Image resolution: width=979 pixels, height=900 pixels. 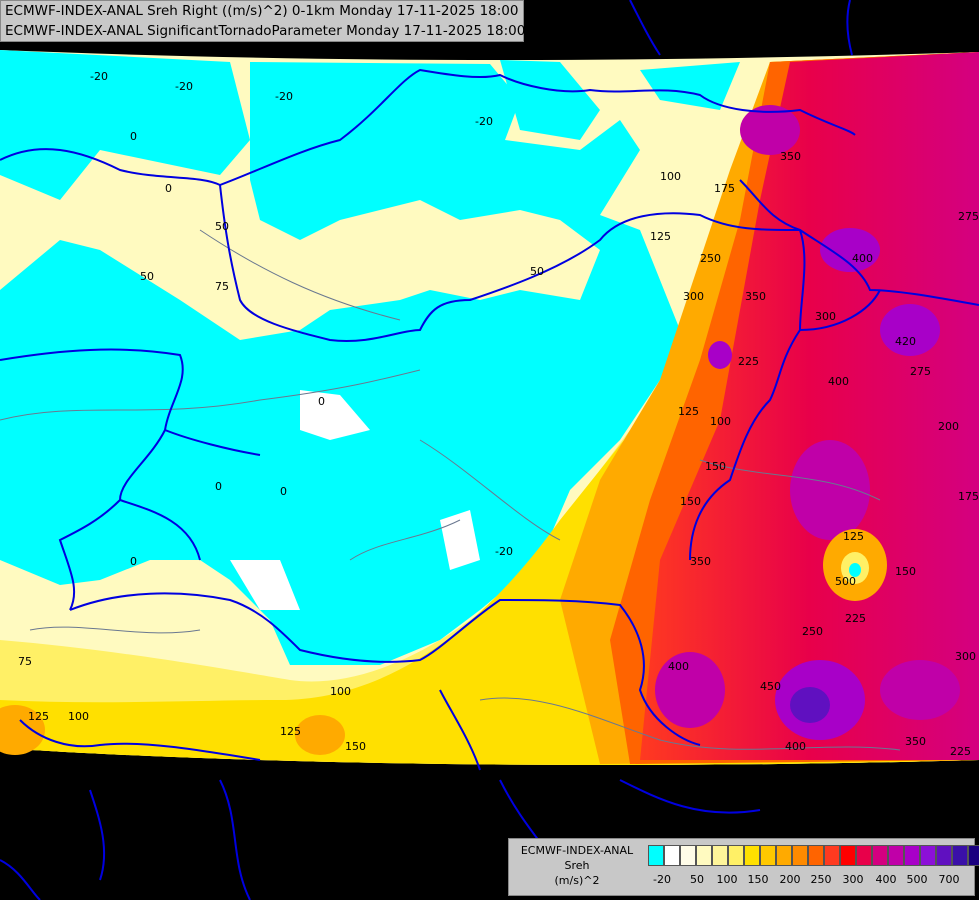 I want to click on legend-tick-label: 50, so click(x=697, y=879).